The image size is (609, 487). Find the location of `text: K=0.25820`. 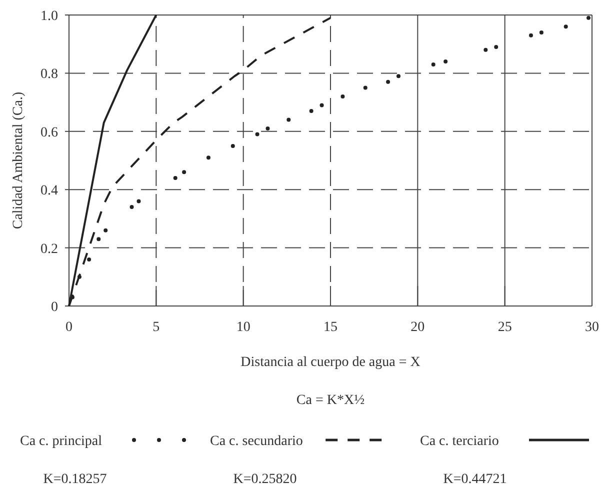

text: K=0.25820 is located at coordinates (265, 479).